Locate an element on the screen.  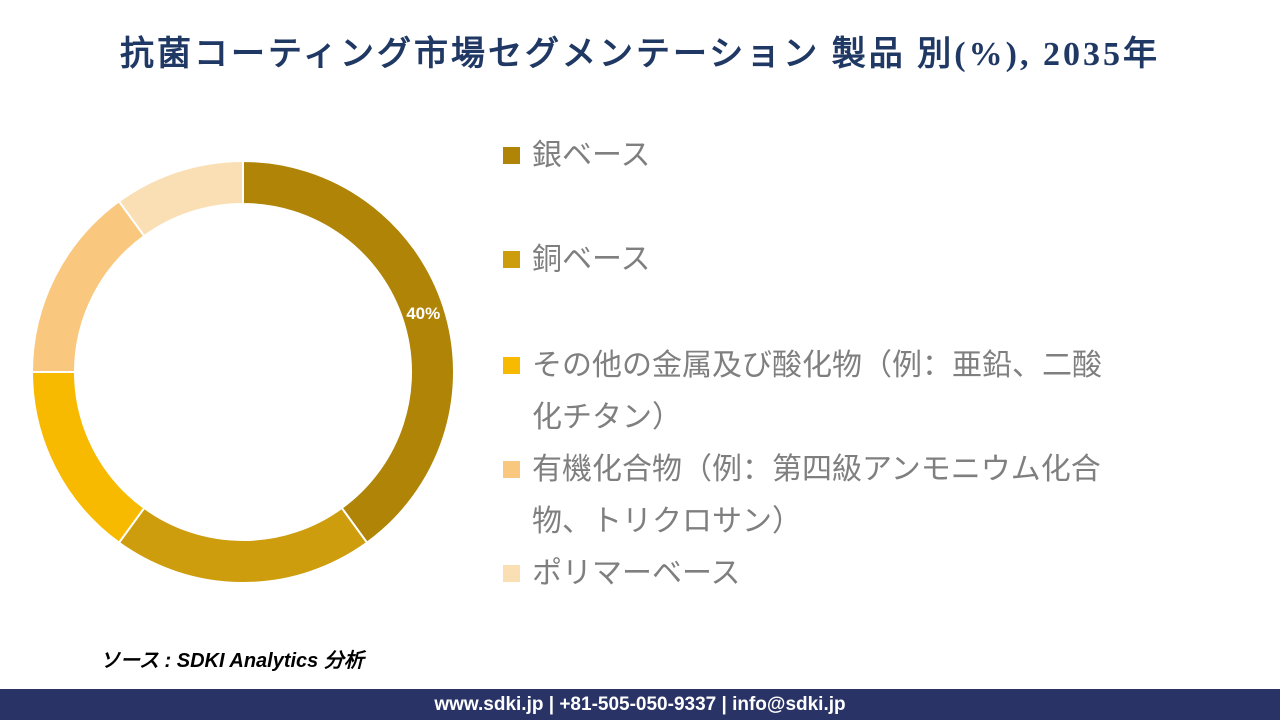
source-note: ソース : SDKI Analytics 分析 is located at coordinates (232, 661).